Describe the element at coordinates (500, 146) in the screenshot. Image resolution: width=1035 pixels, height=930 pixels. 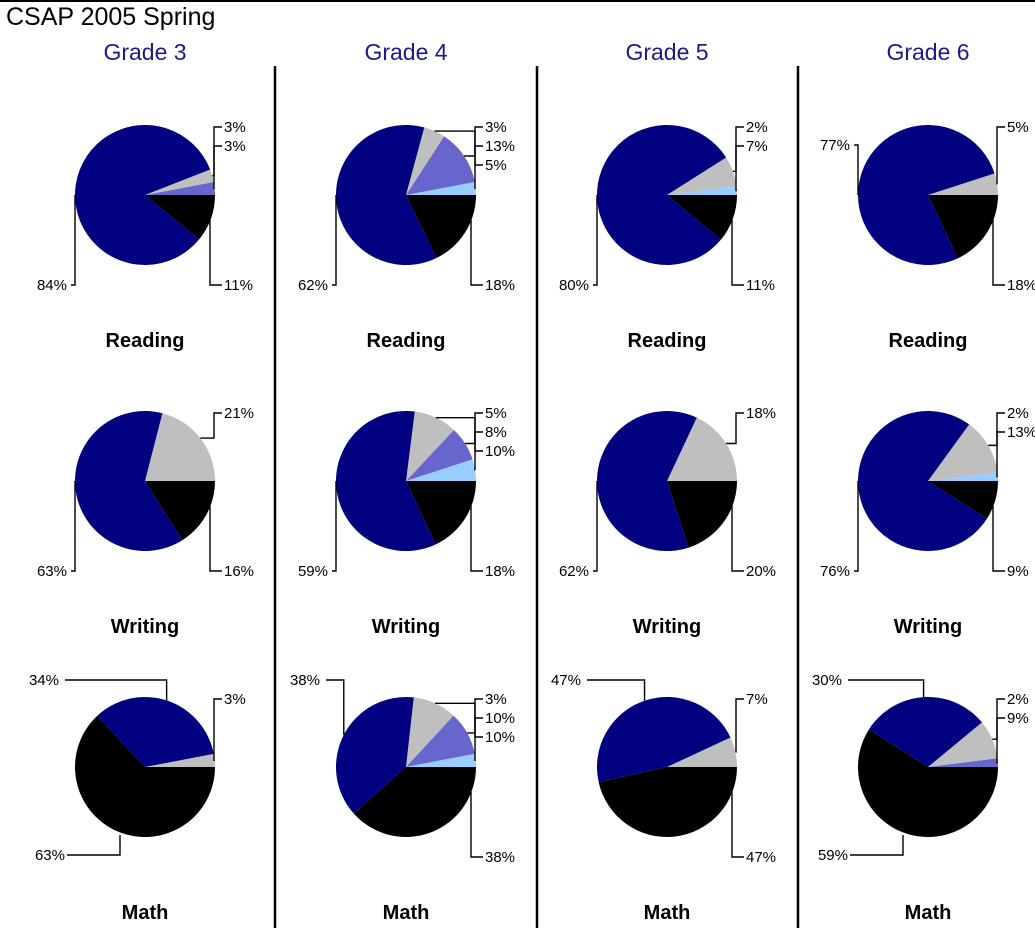
I see `pct-label: 13%` at that location.